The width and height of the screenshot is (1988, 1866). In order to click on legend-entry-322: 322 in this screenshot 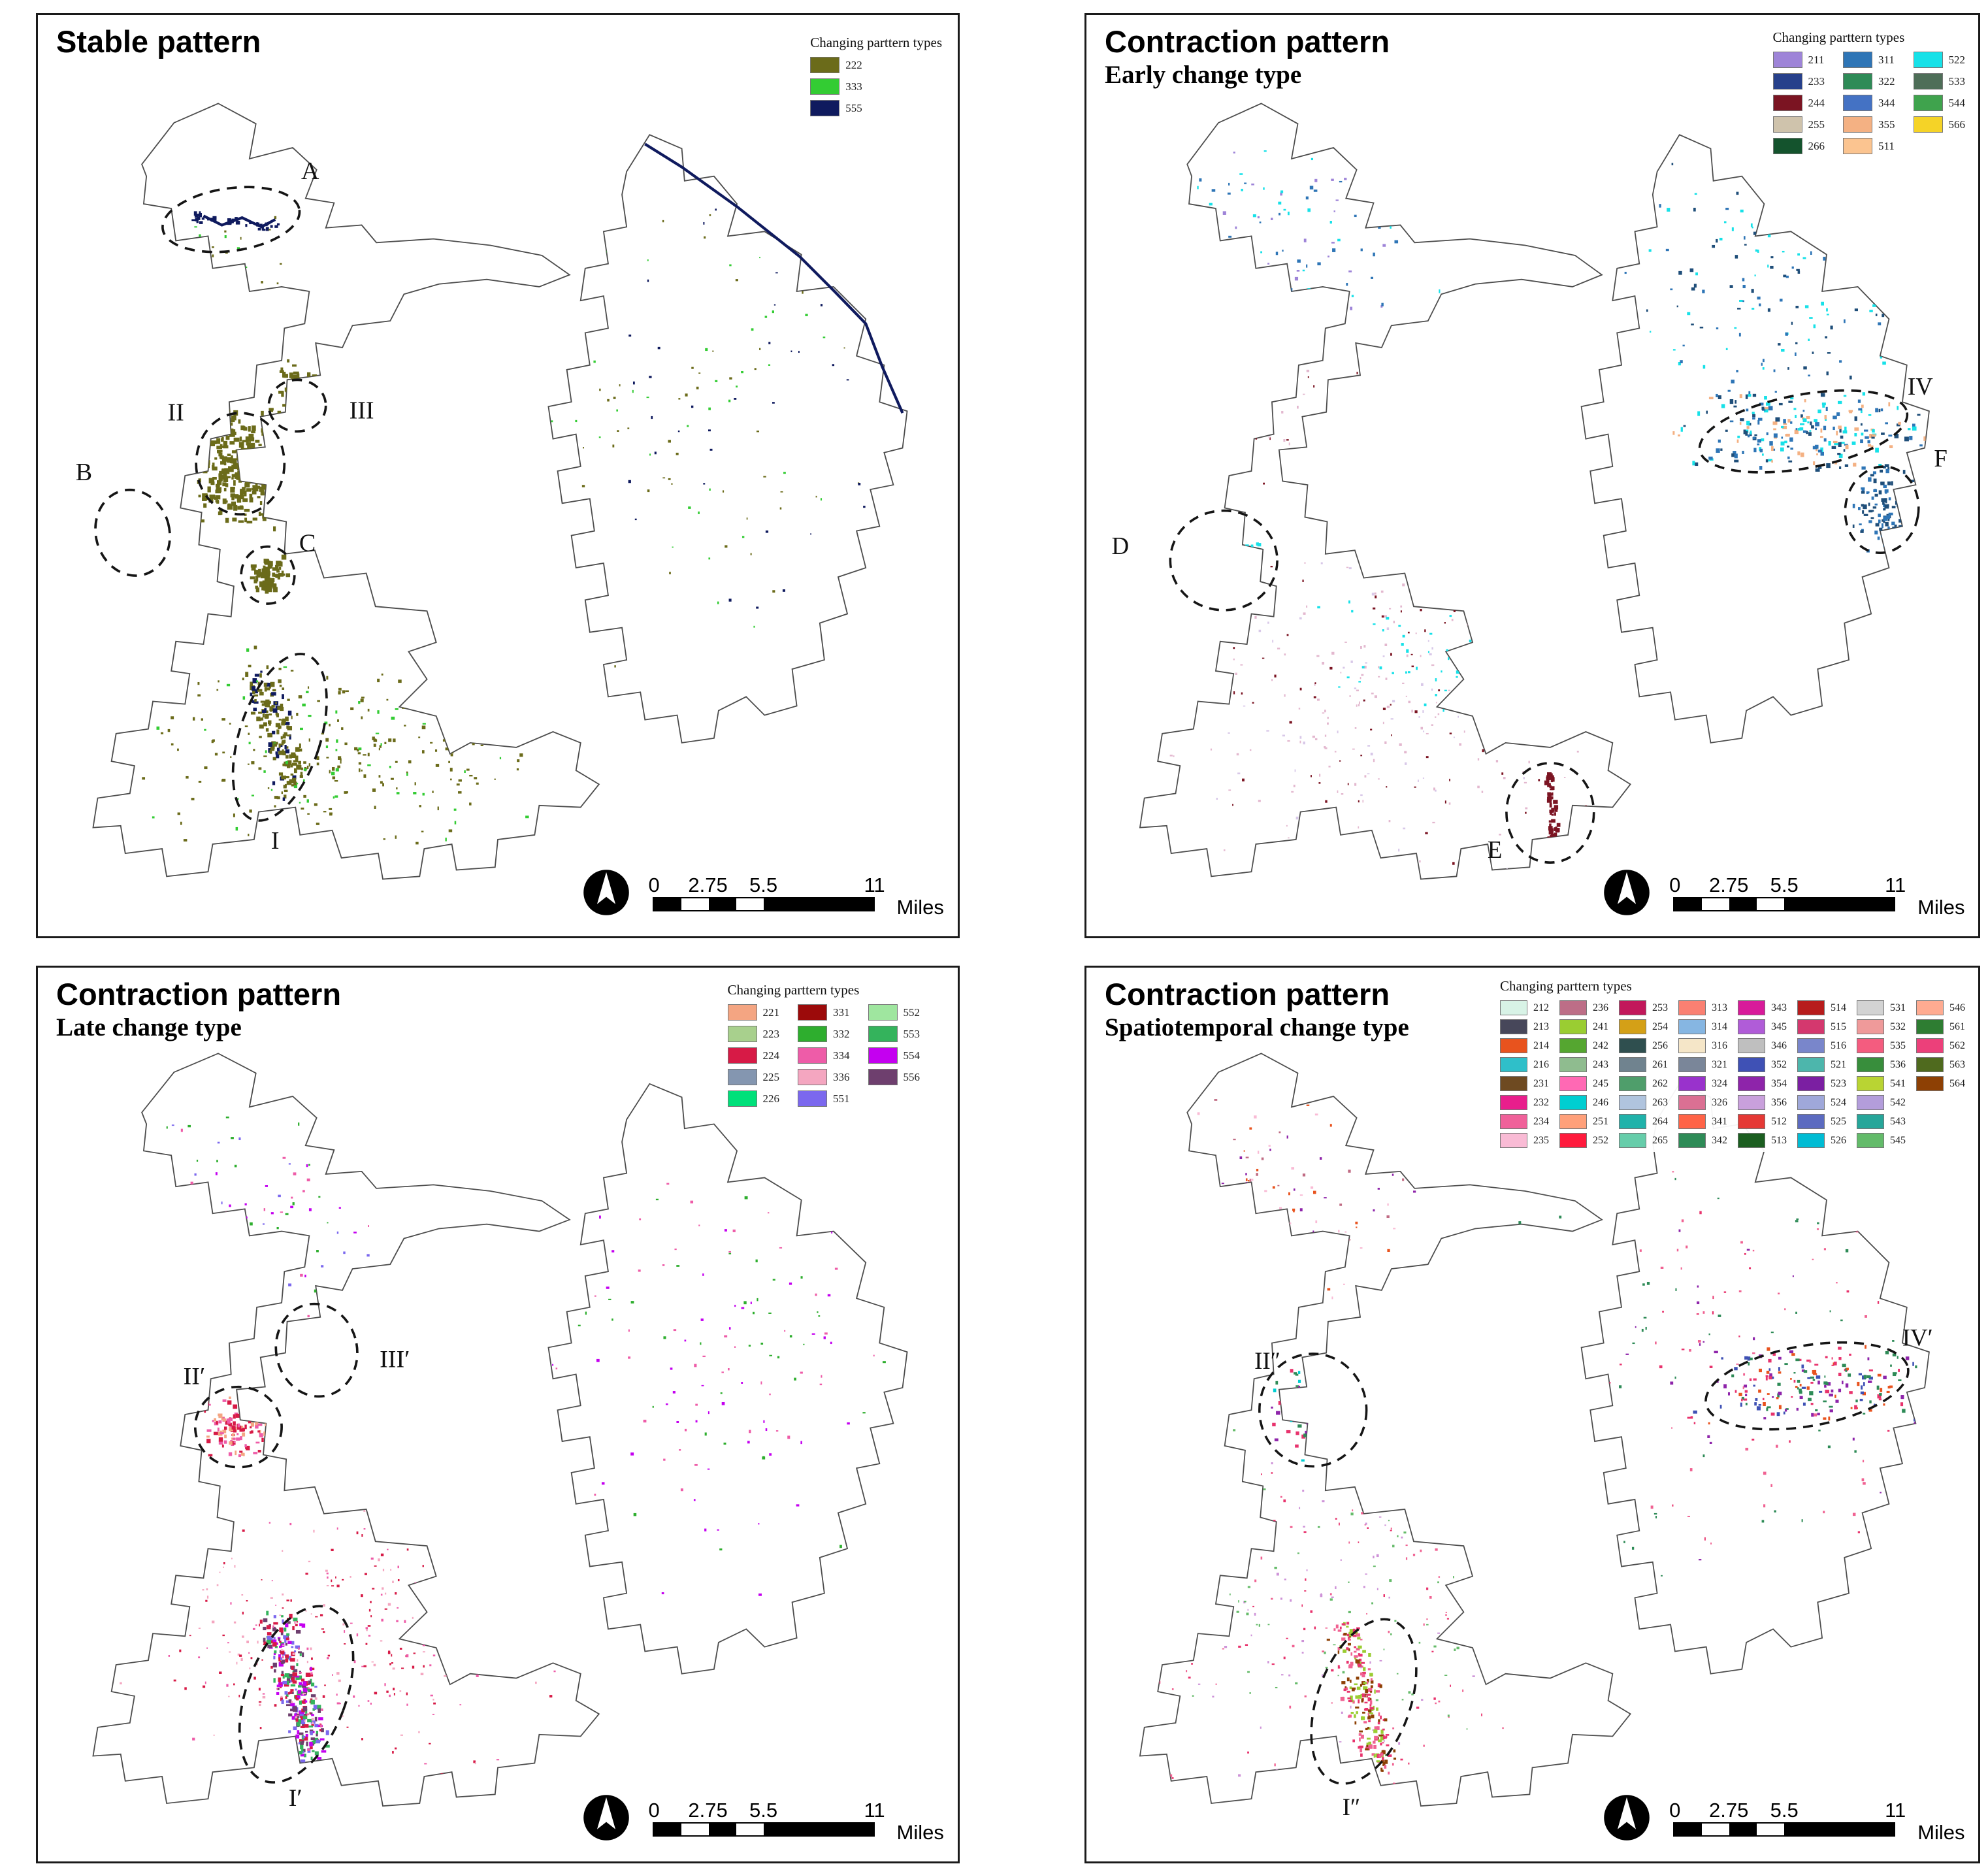, I will do `click(1869, 81)`.